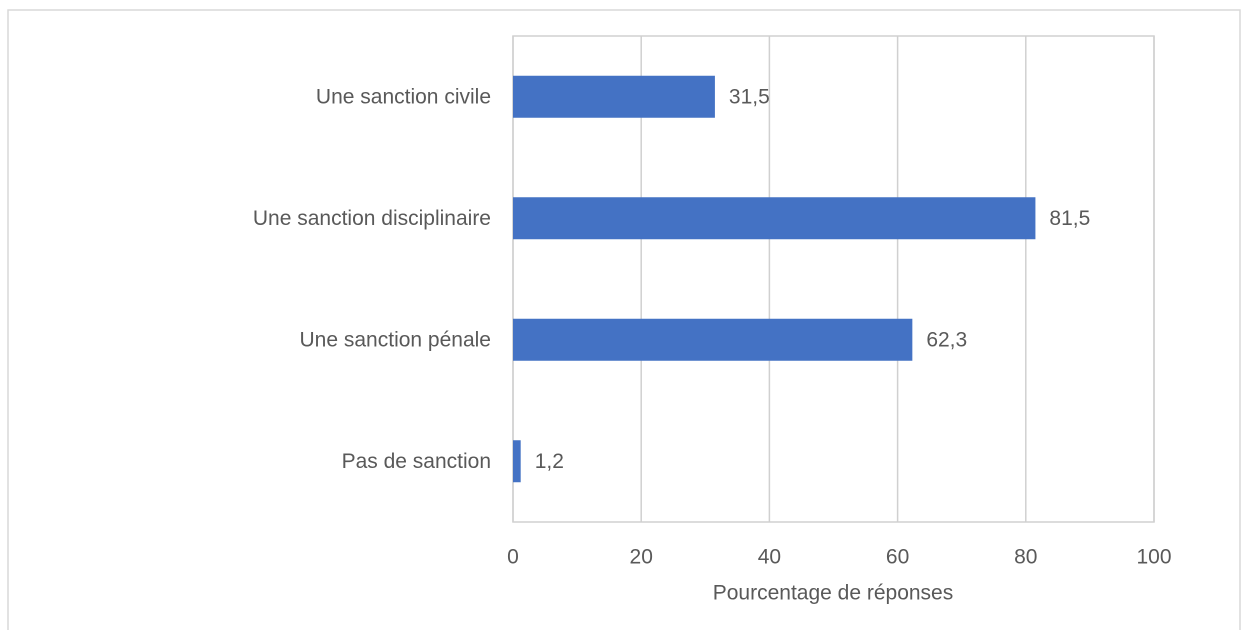 This screenshot has width=1244, height=630. Describe the element at coordinates (1153, 557) in the screenshot. I see `x-tick-label: 100` at that location.